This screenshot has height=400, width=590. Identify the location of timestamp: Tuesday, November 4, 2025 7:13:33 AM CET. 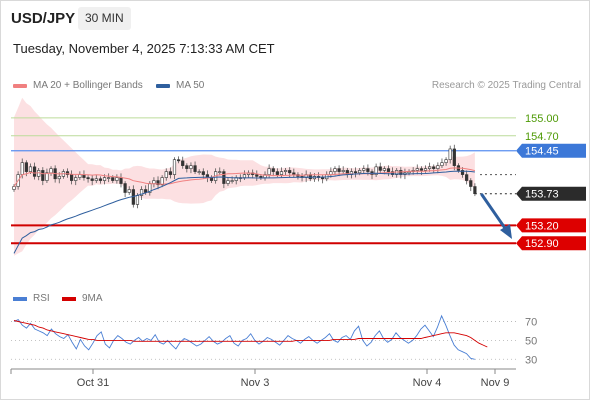
(144, 48).